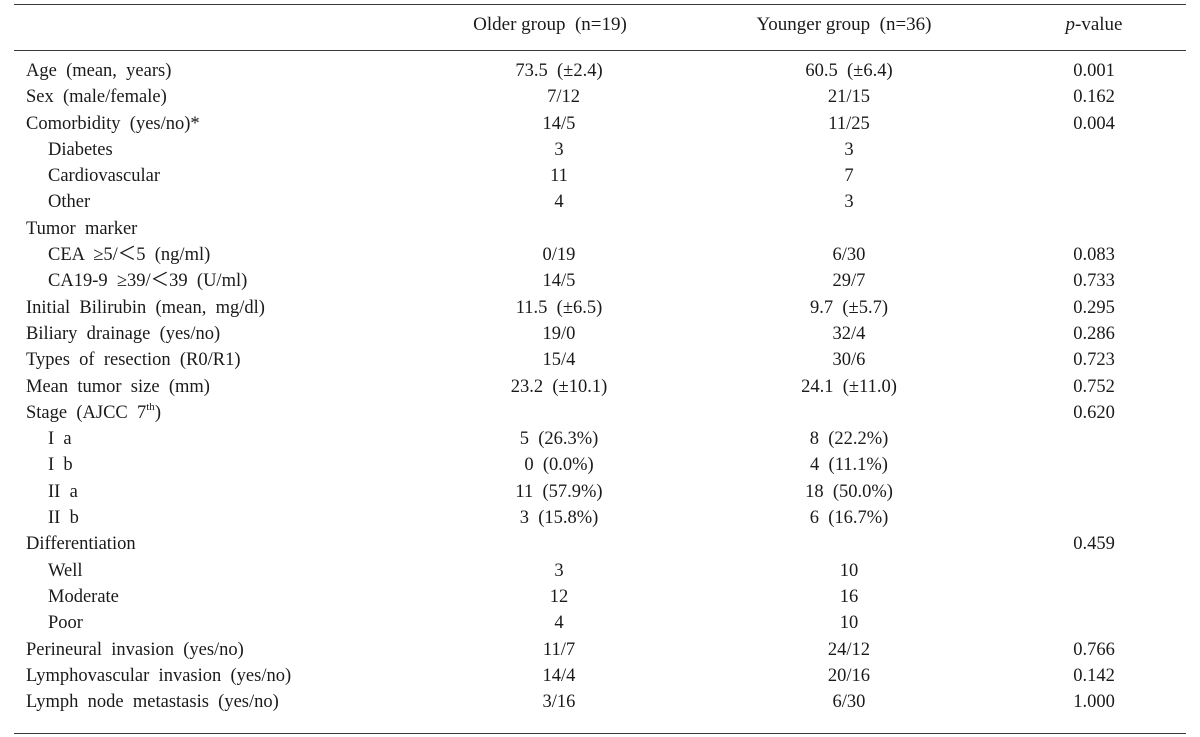  Describe the element at coordinates (600, 229) in the screenshot. I see `table-row: Tumor marker` at that location.